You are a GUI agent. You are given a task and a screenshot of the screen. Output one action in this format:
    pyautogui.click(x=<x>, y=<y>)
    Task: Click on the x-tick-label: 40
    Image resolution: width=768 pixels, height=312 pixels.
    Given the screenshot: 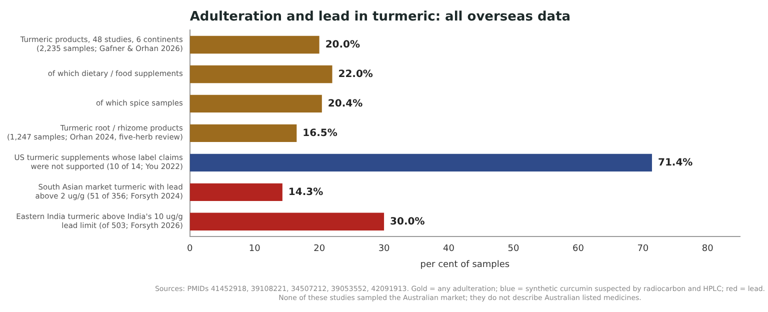 What is the action you would take?
    pyautogui.click(x=449, y=249)
    